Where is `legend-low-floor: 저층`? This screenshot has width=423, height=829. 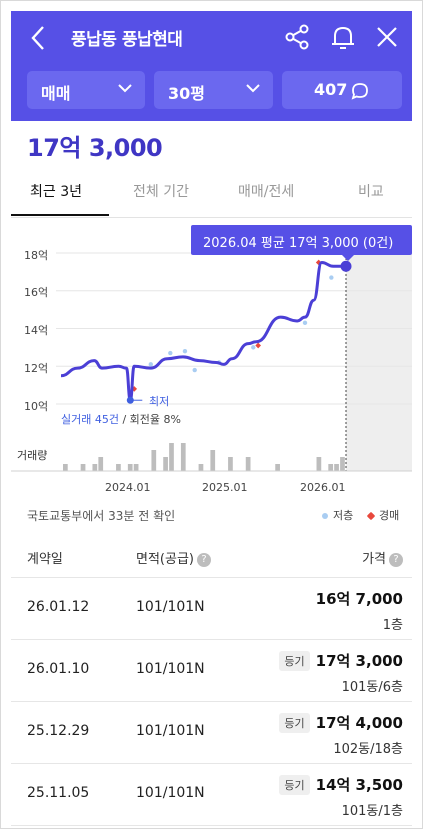
legend-low-floor: 저층 is located at coordinates (337, 515).